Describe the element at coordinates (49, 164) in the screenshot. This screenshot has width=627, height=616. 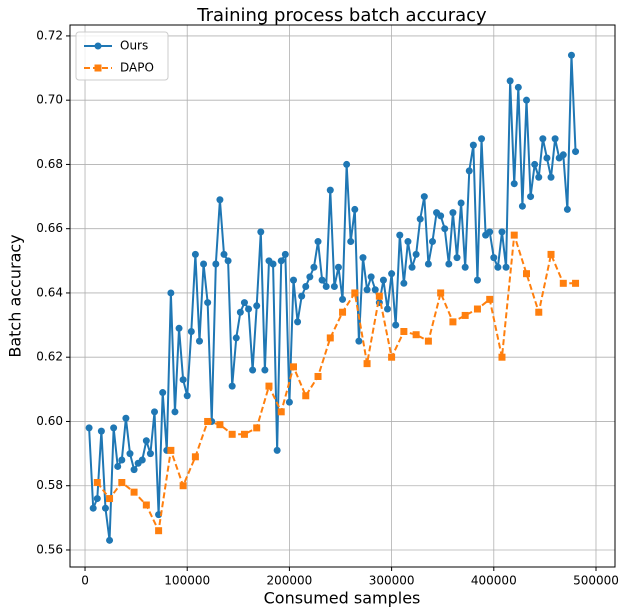
I see `y-tick-label: 0.68` at that location.